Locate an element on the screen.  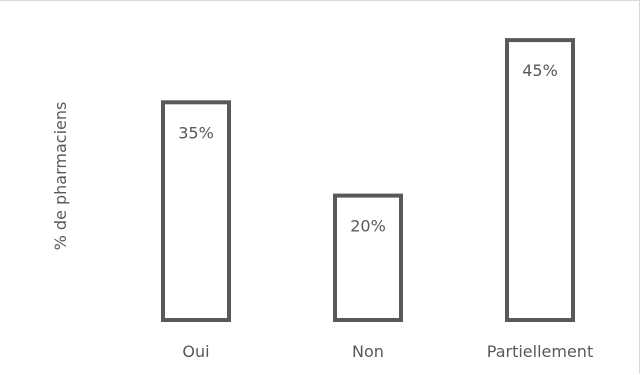
bar-oui is located at coordinates (196, 211).